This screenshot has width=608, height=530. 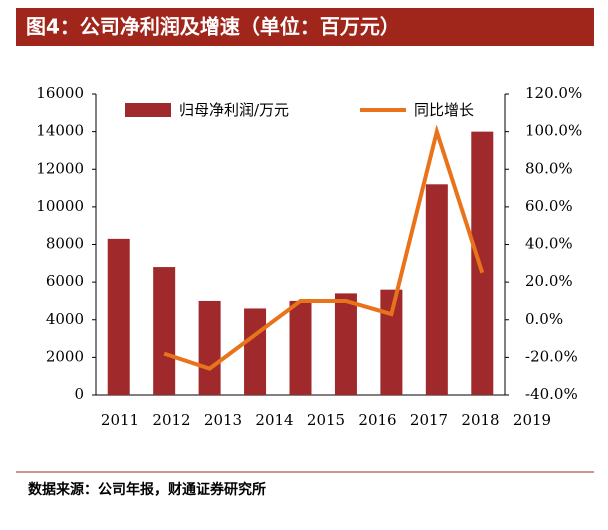 What do you see at coordinates (444, 110) in the screenshot?
I see `legend-label: 同比增长` at bounding box center [444, 110].